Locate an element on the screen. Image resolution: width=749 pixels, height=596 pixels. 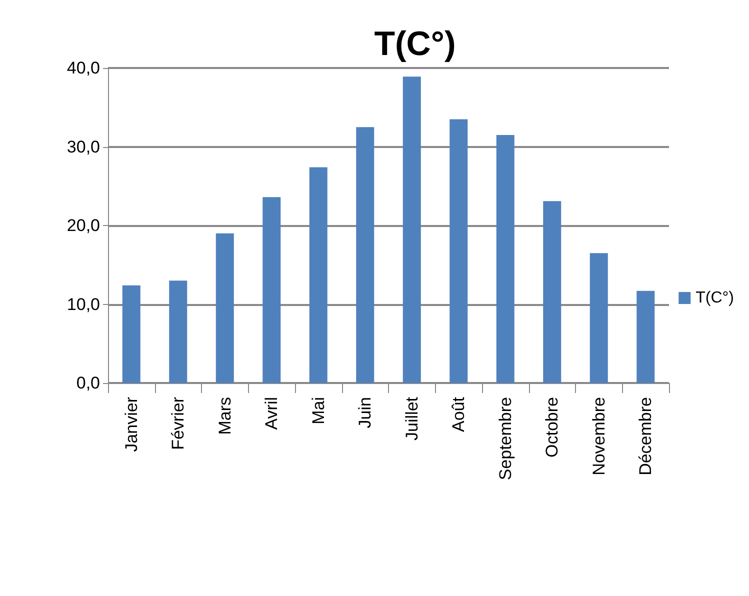
x-tick-label: Octobre is located at coordinates (552, 427).